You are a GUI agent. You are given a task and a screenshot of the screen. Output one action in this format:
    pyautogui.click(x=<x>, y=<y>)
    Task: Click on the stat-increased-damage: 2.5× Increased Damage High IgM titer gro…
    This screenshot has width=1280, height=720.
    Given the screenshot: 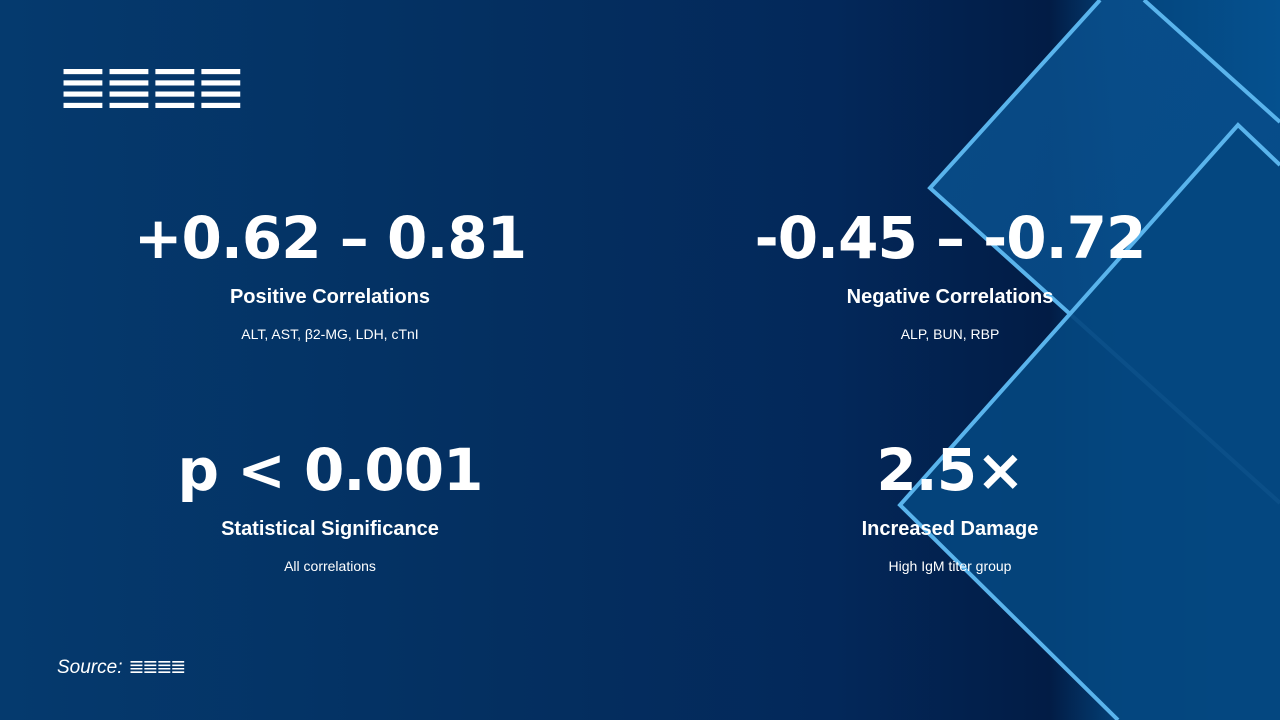 What is the action you would take?
    pyautogui.click(x=950, y=507)
    